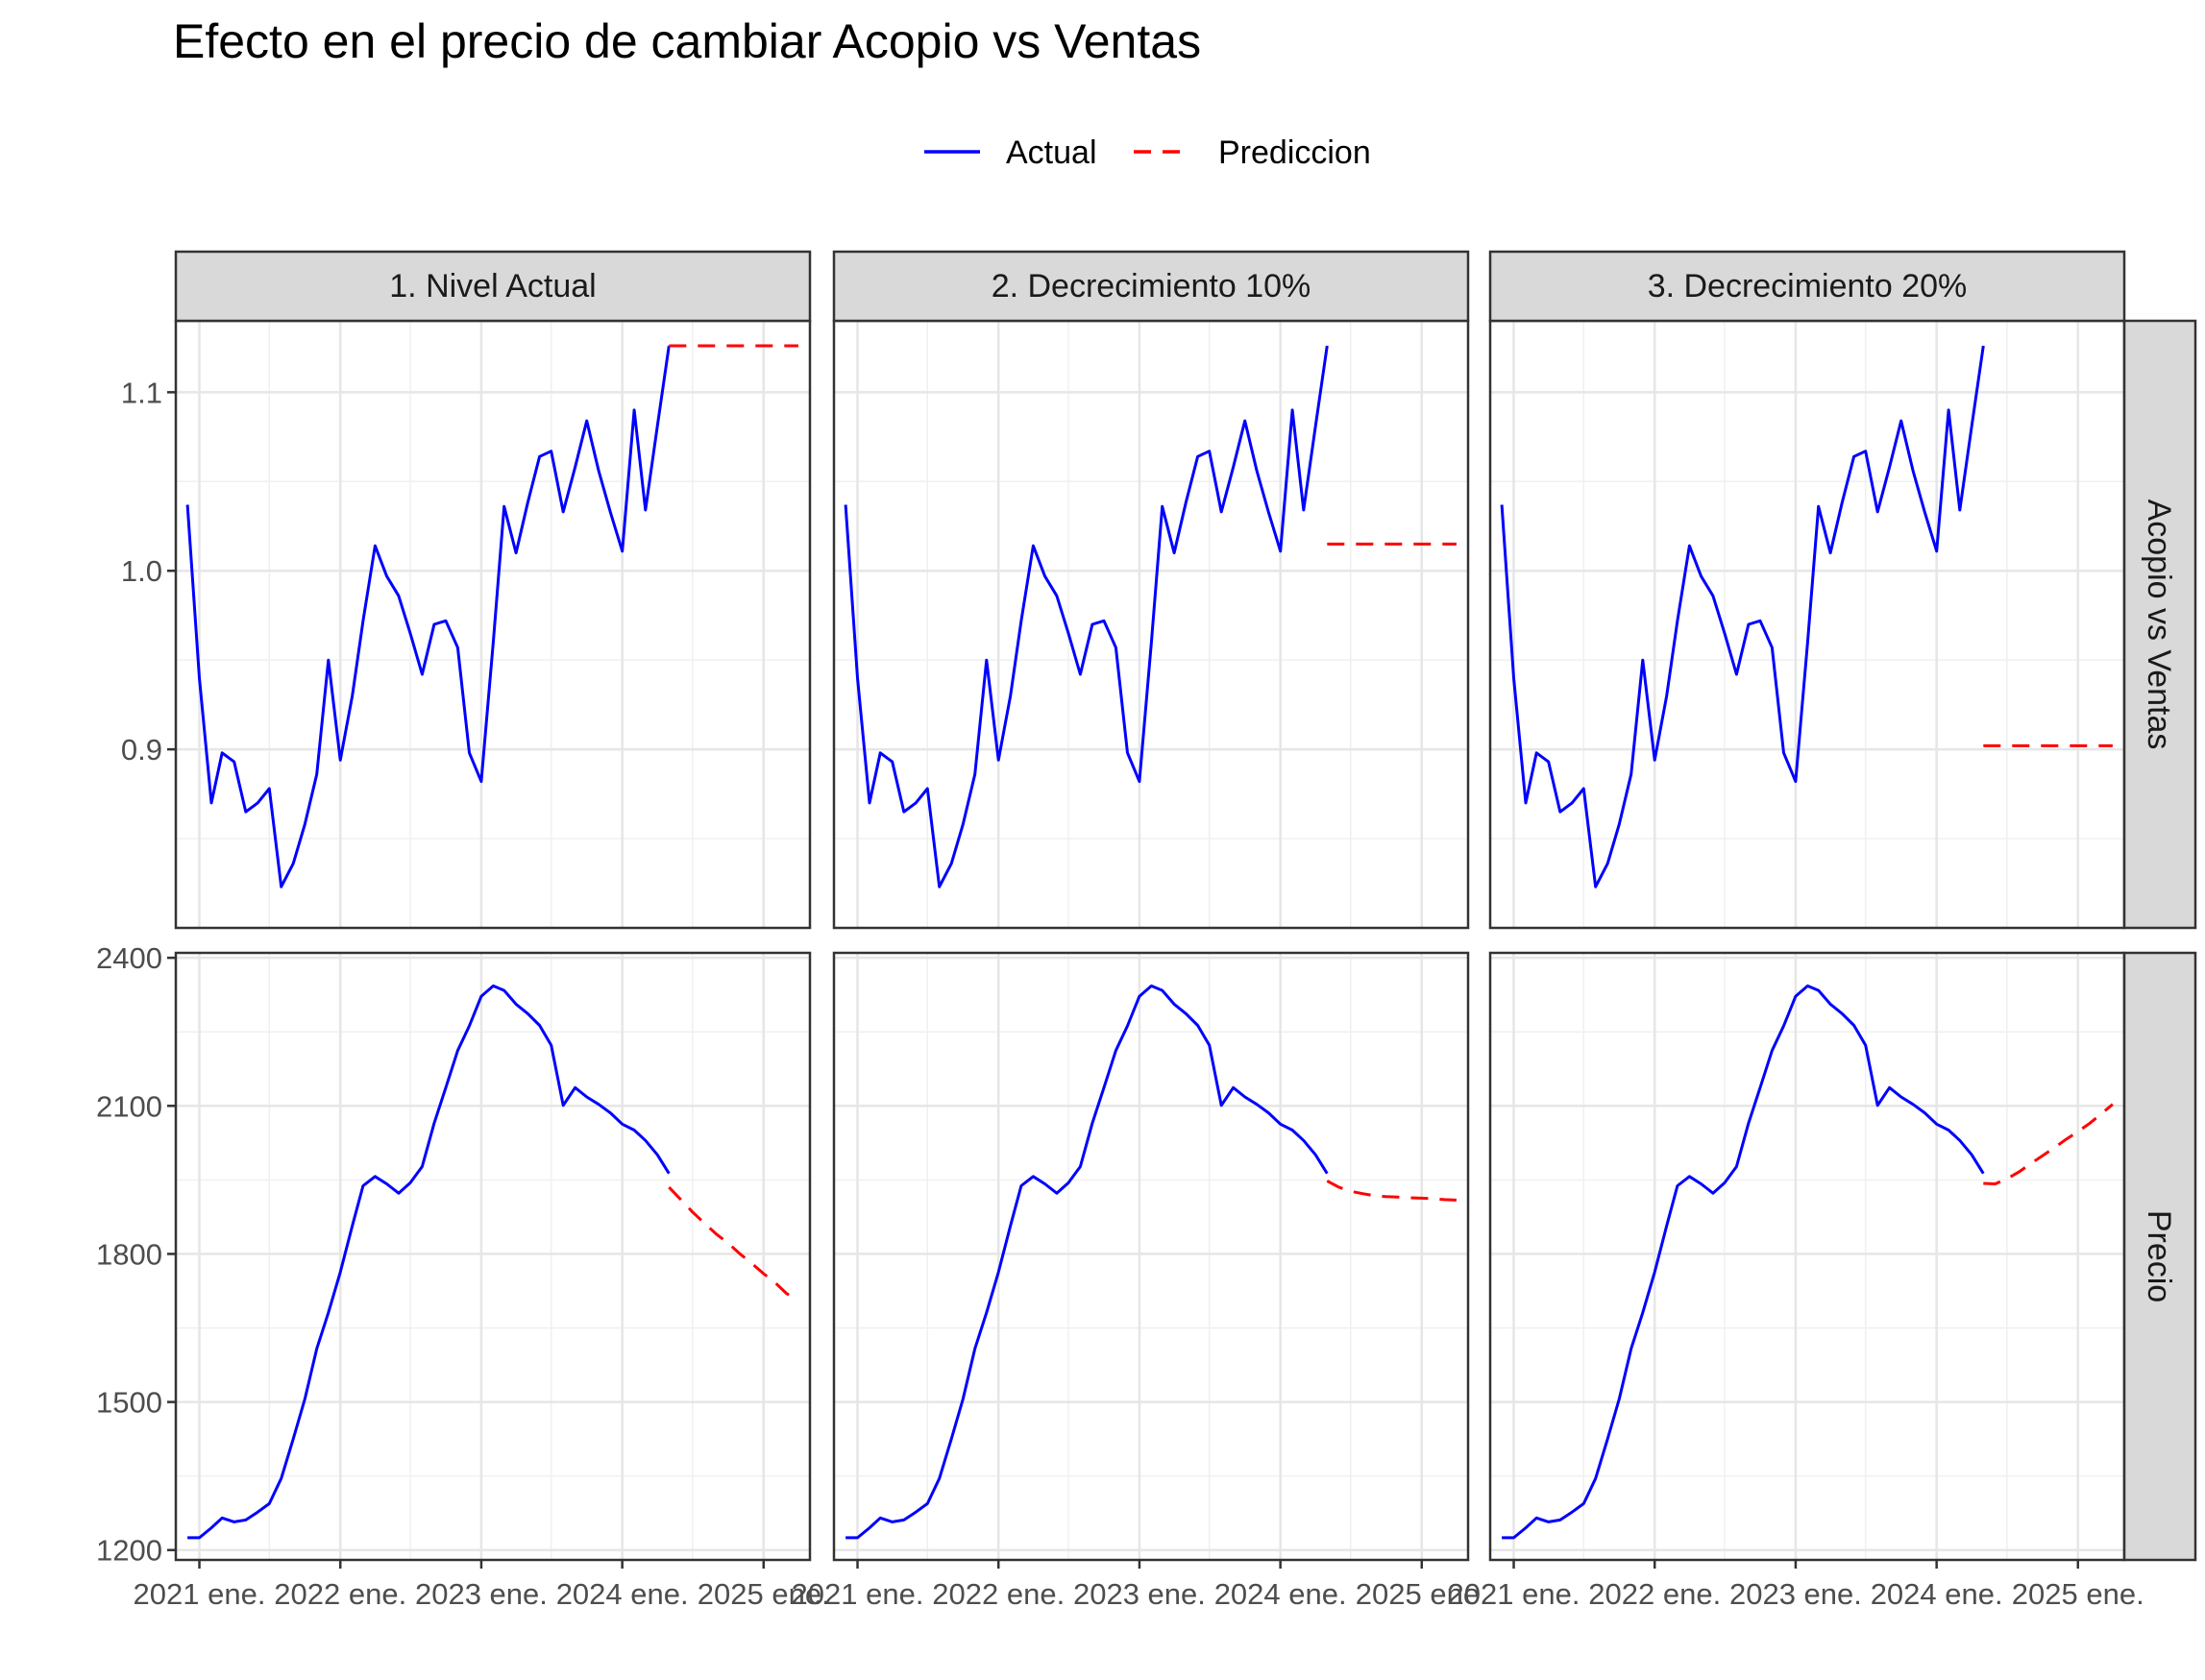 The width and height of the screenshot is (2205, 1680). I want to click on panel-3-decrecimiento-20-precio, so click(1807, 1256).